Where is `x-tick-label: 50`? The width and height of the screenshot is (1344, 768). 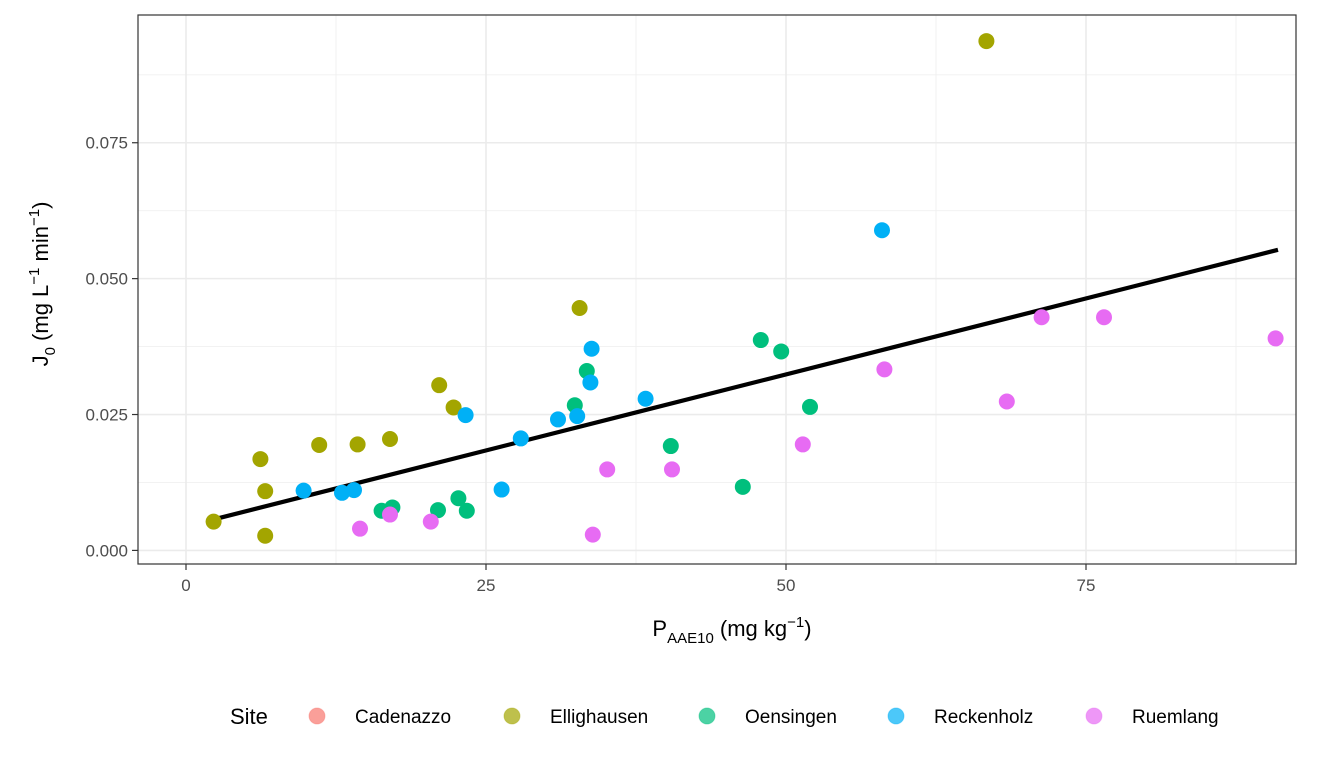 x-tick-label: 50 is located at coordinates (786, 585).